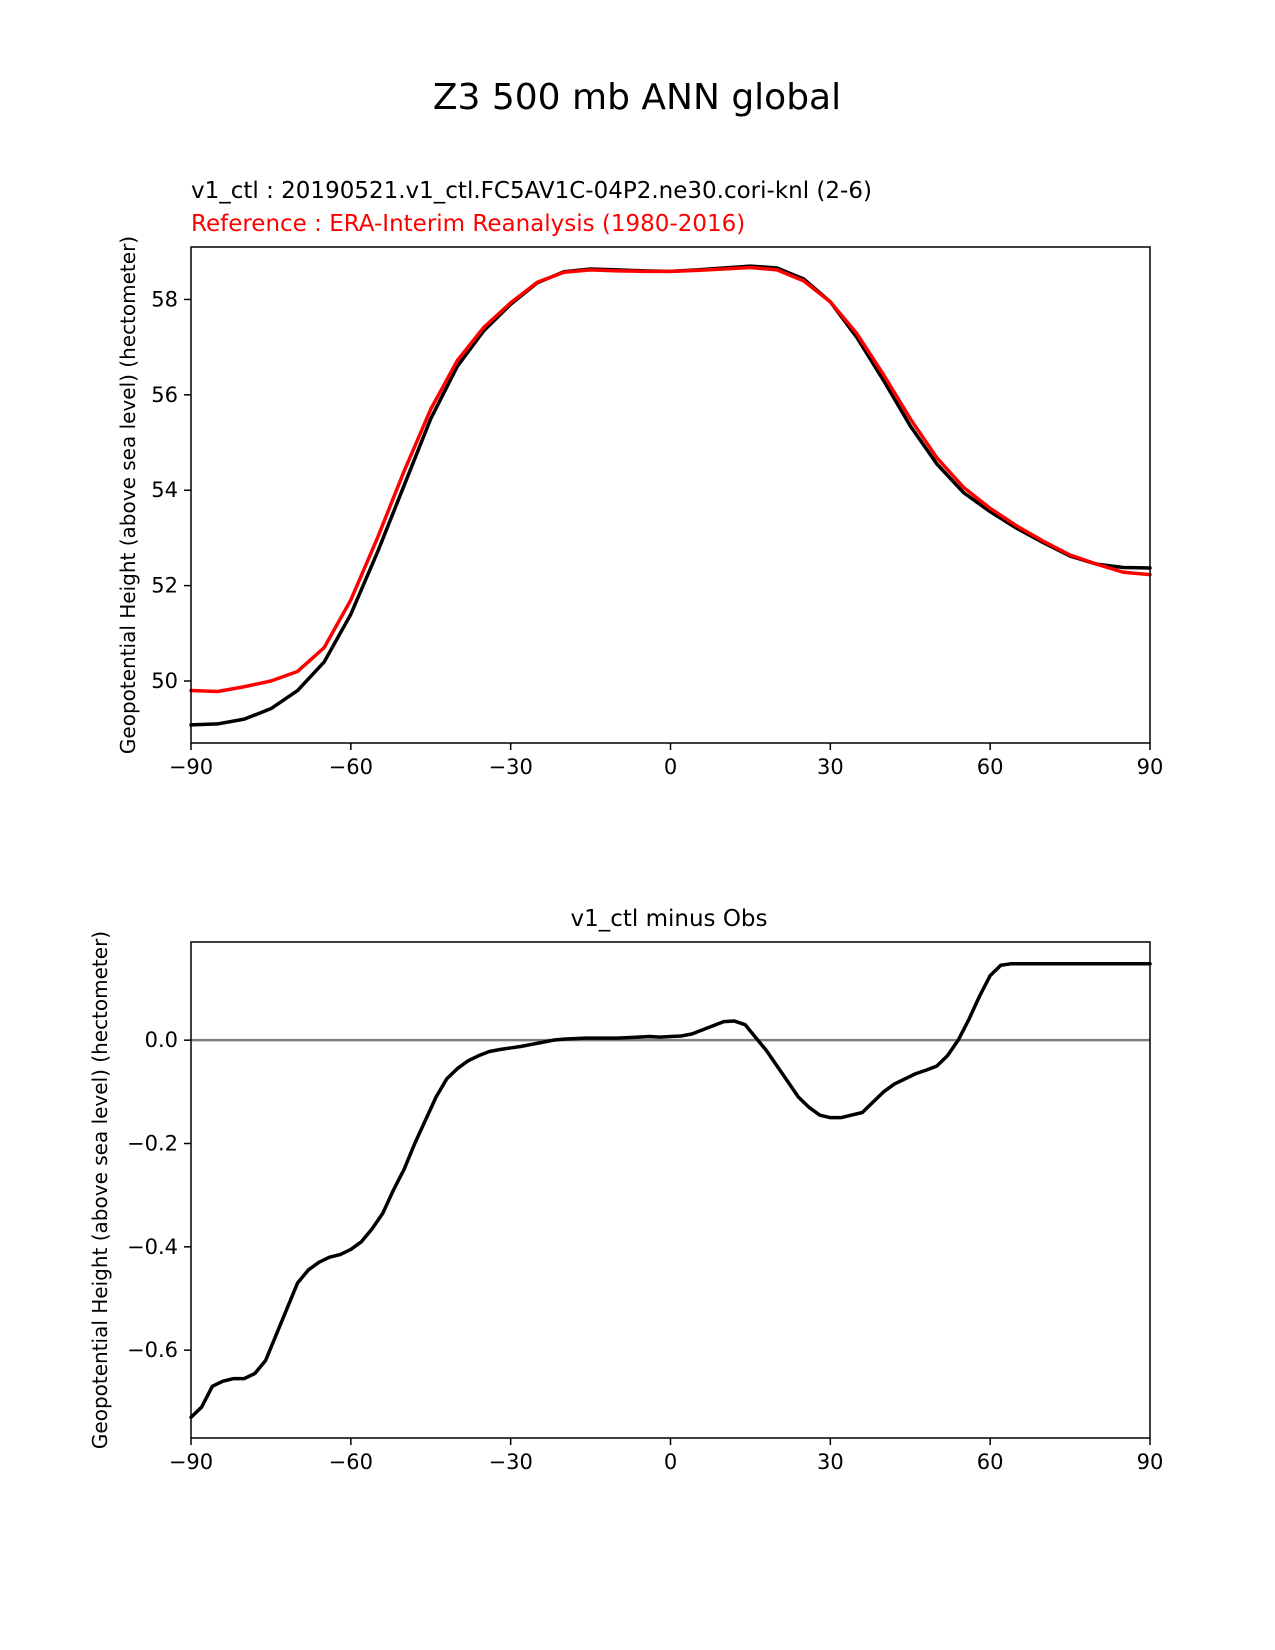  I want to click on y-tick-label: −0.6, so click(152, 1350).